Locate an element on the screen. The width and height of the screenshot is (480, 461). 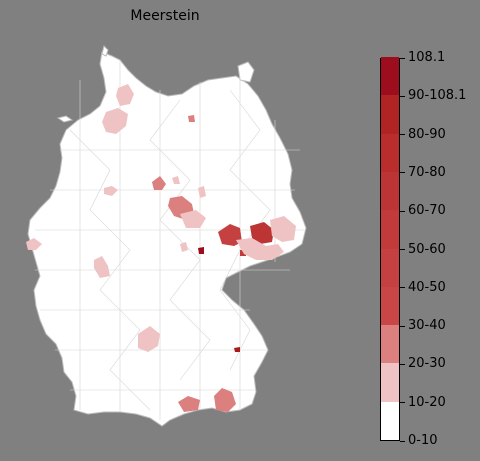
region-vogtland is located at coordinates (201, 250).